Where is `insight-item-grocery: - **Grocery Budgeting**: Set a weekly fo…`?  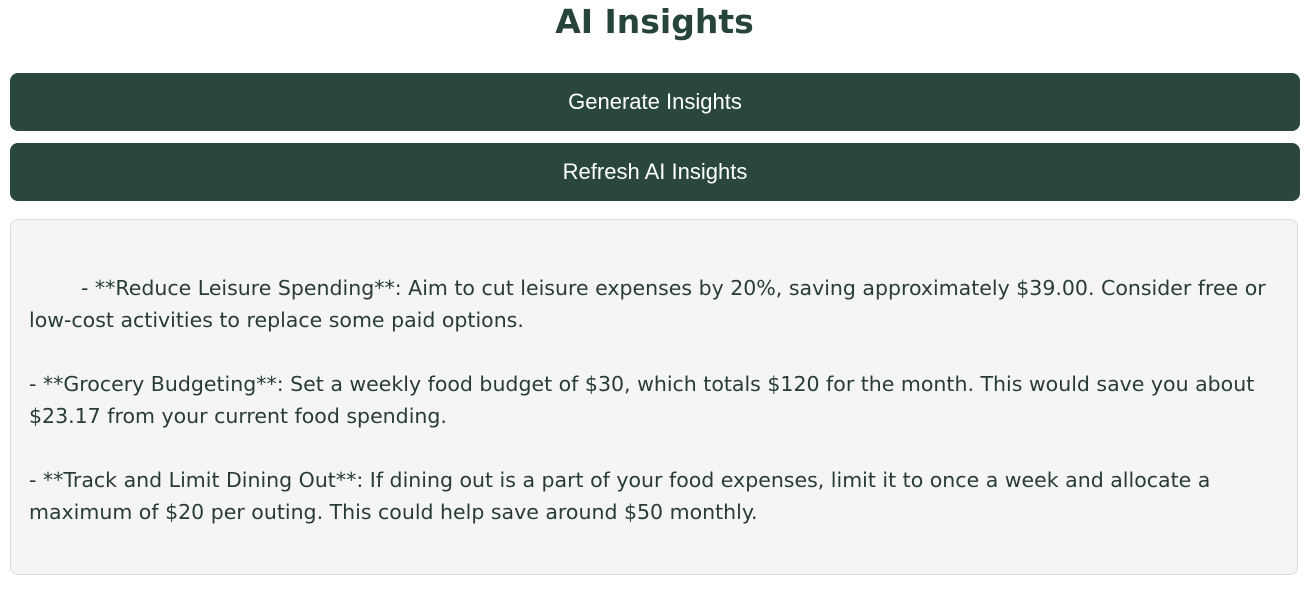
insight-item-grocery: - **Grocery Budgeting**: Set a weekly fo… is located at coordinates (642, 400).